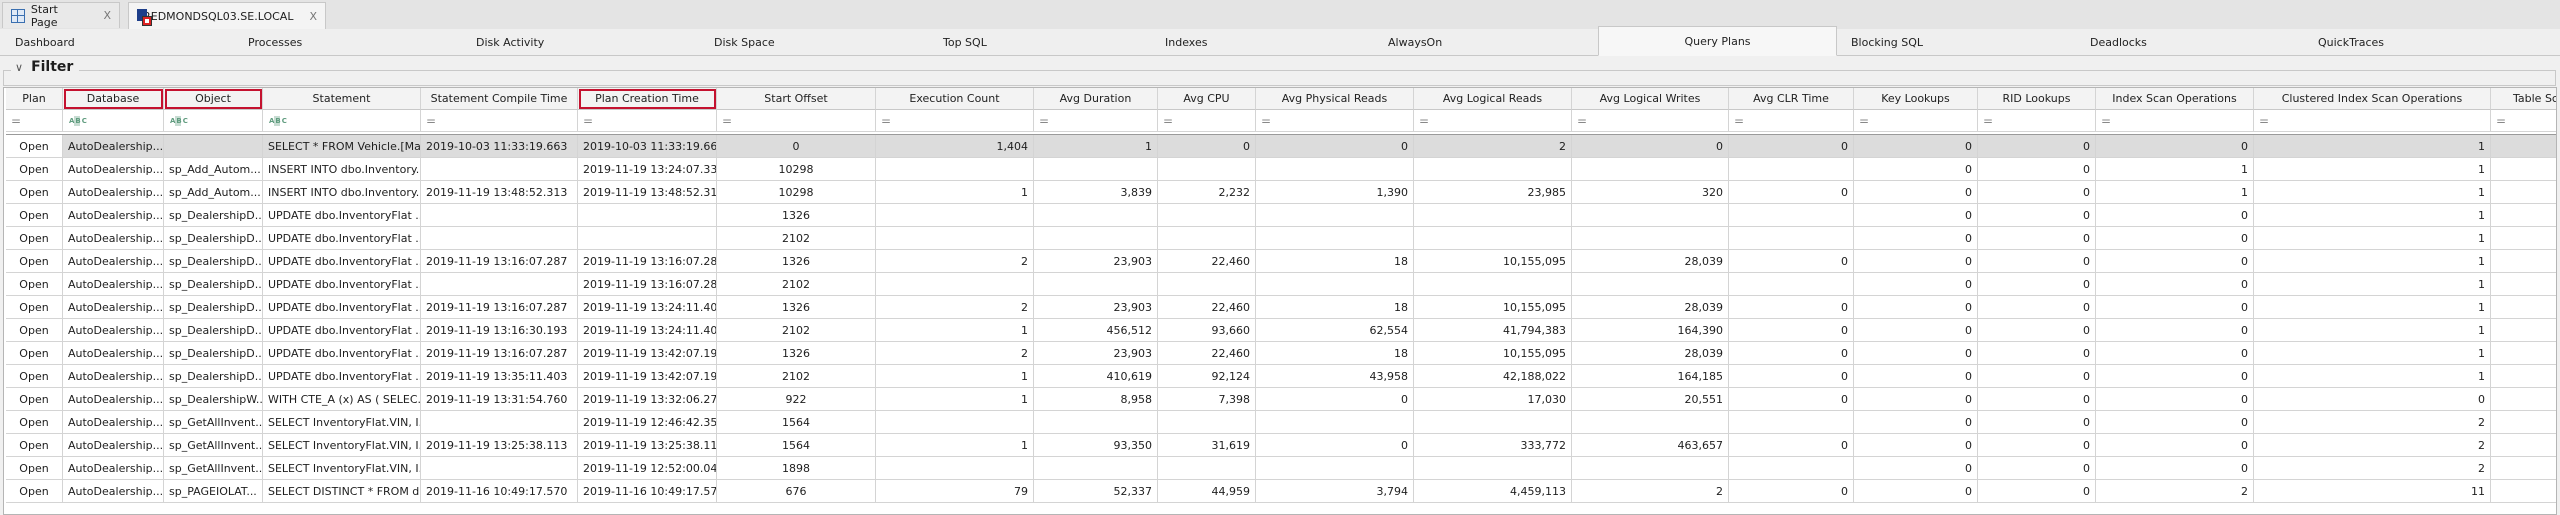 The width and height of the screenshot is (2560, 515). I want to click on column-header-clustered-index-scan-operations: Clustered Index Scan Operations, so click(2372, 99).